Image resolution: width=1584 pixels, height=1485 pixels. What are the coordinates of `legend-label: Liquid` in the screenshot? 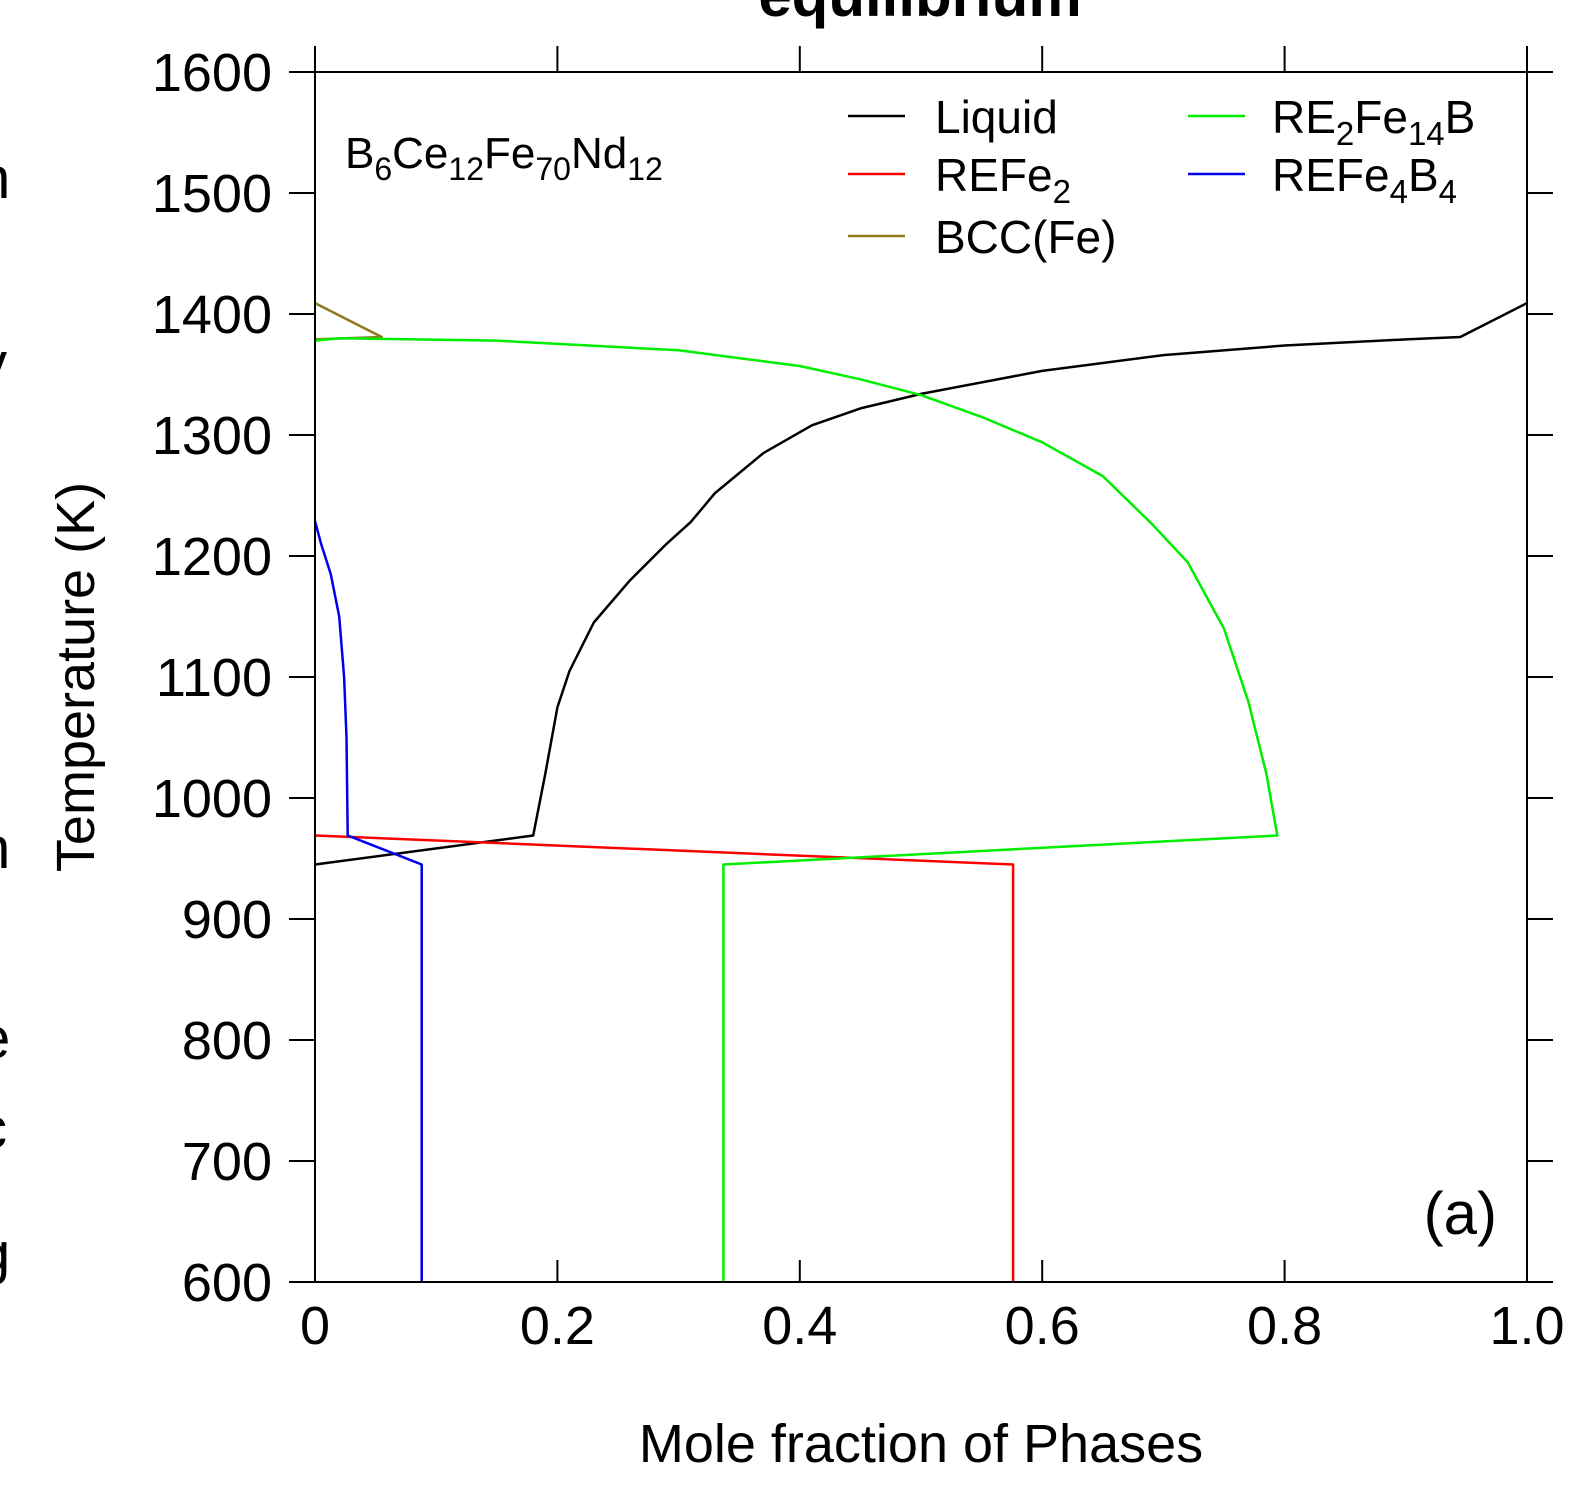 It's located at (996, 117).